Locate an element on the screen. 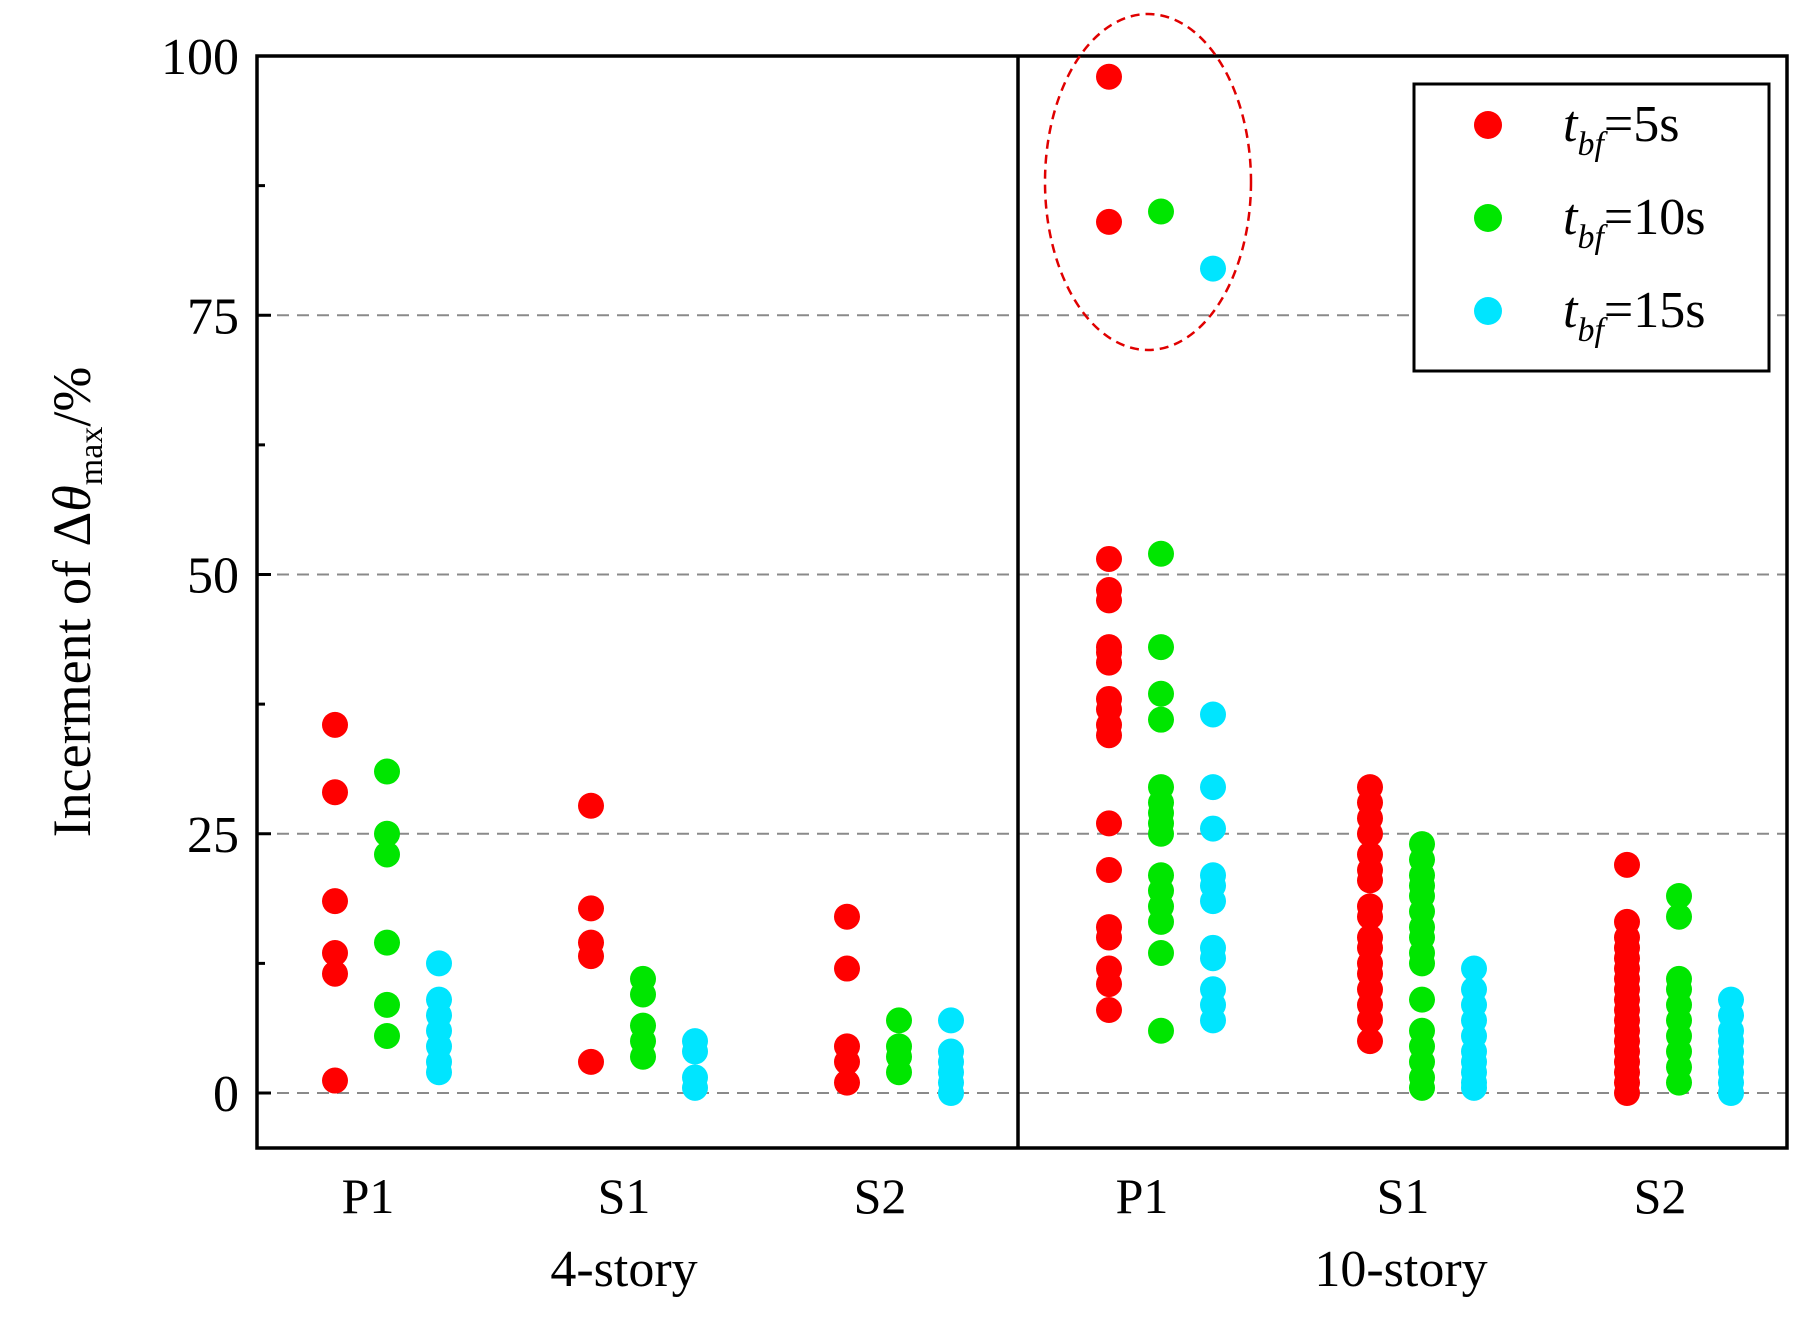 This screenshot has height=1317, width=1811. legend-box is located at coordinates (1591, 227).